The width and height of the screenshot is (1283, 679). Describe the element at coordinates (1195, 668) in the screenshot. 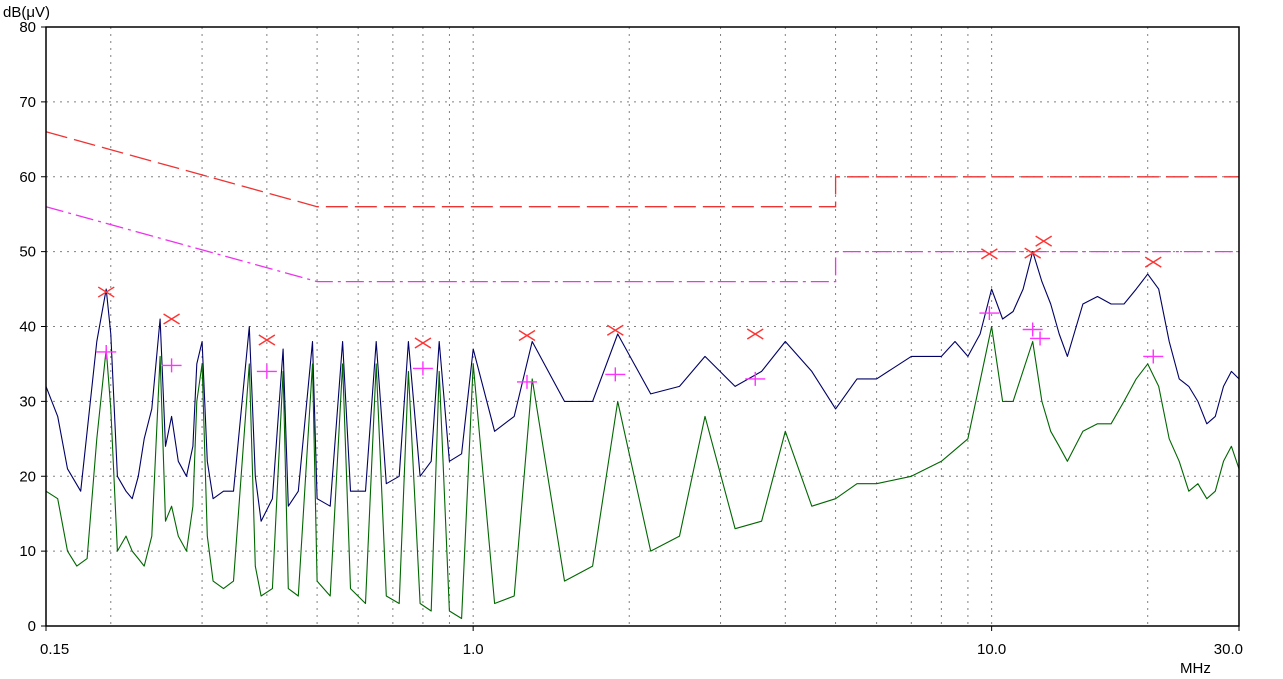

I see `x-axis-label: MHz` at that location.